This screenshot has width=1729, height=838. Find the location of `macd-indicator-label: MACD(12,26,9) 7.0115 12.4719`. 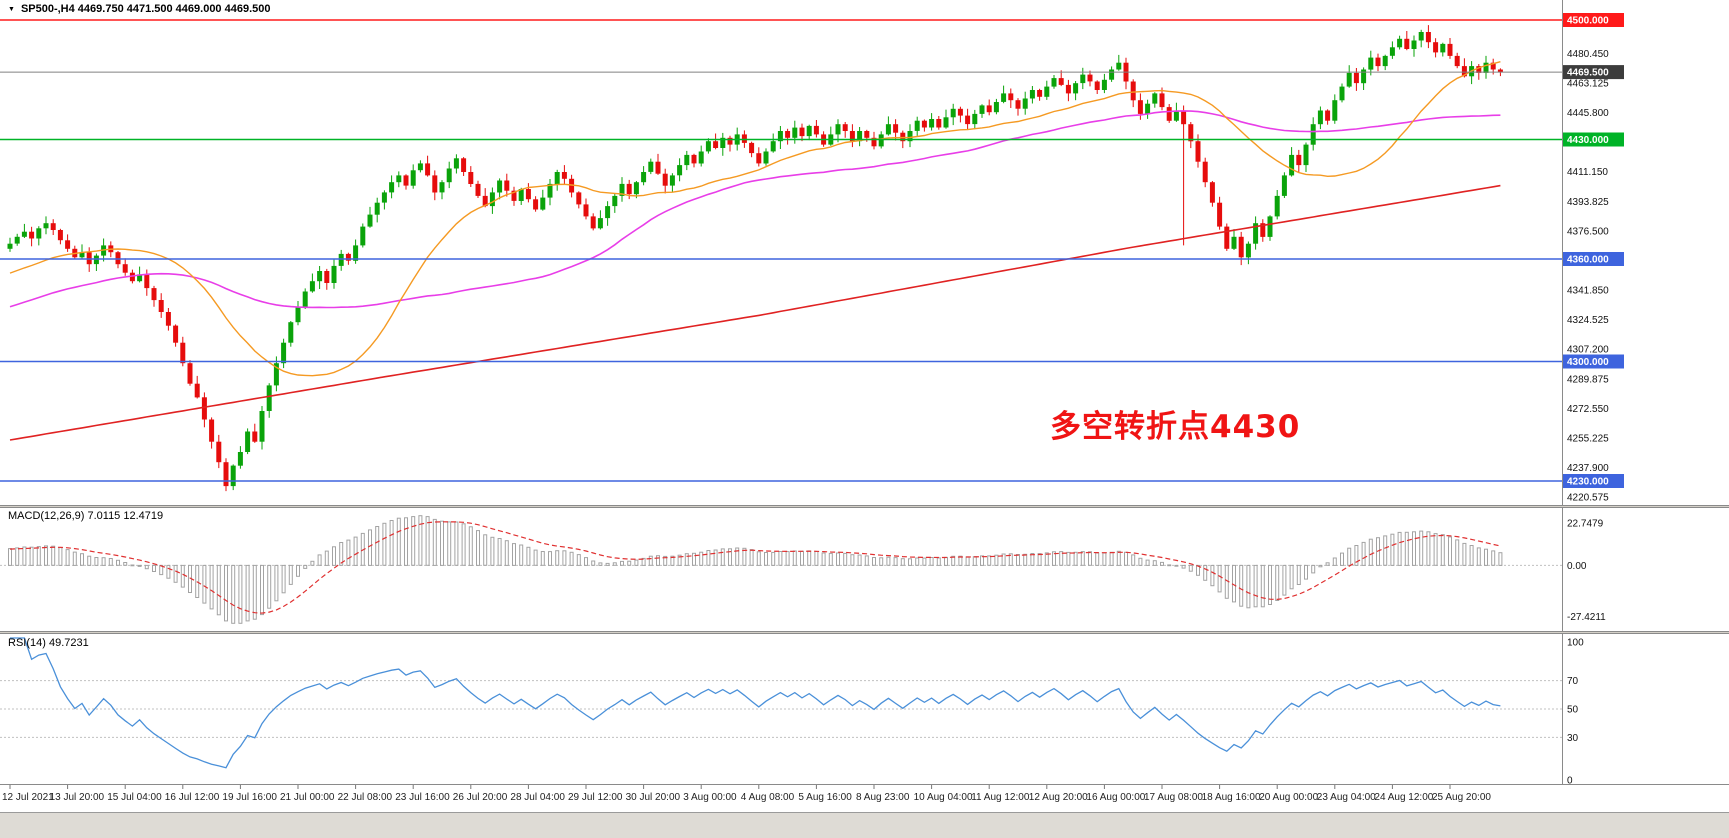

macd-indicator-label: MACD(12,26,9) 7.0115 12.4719 is located at coordinates (86, 516).